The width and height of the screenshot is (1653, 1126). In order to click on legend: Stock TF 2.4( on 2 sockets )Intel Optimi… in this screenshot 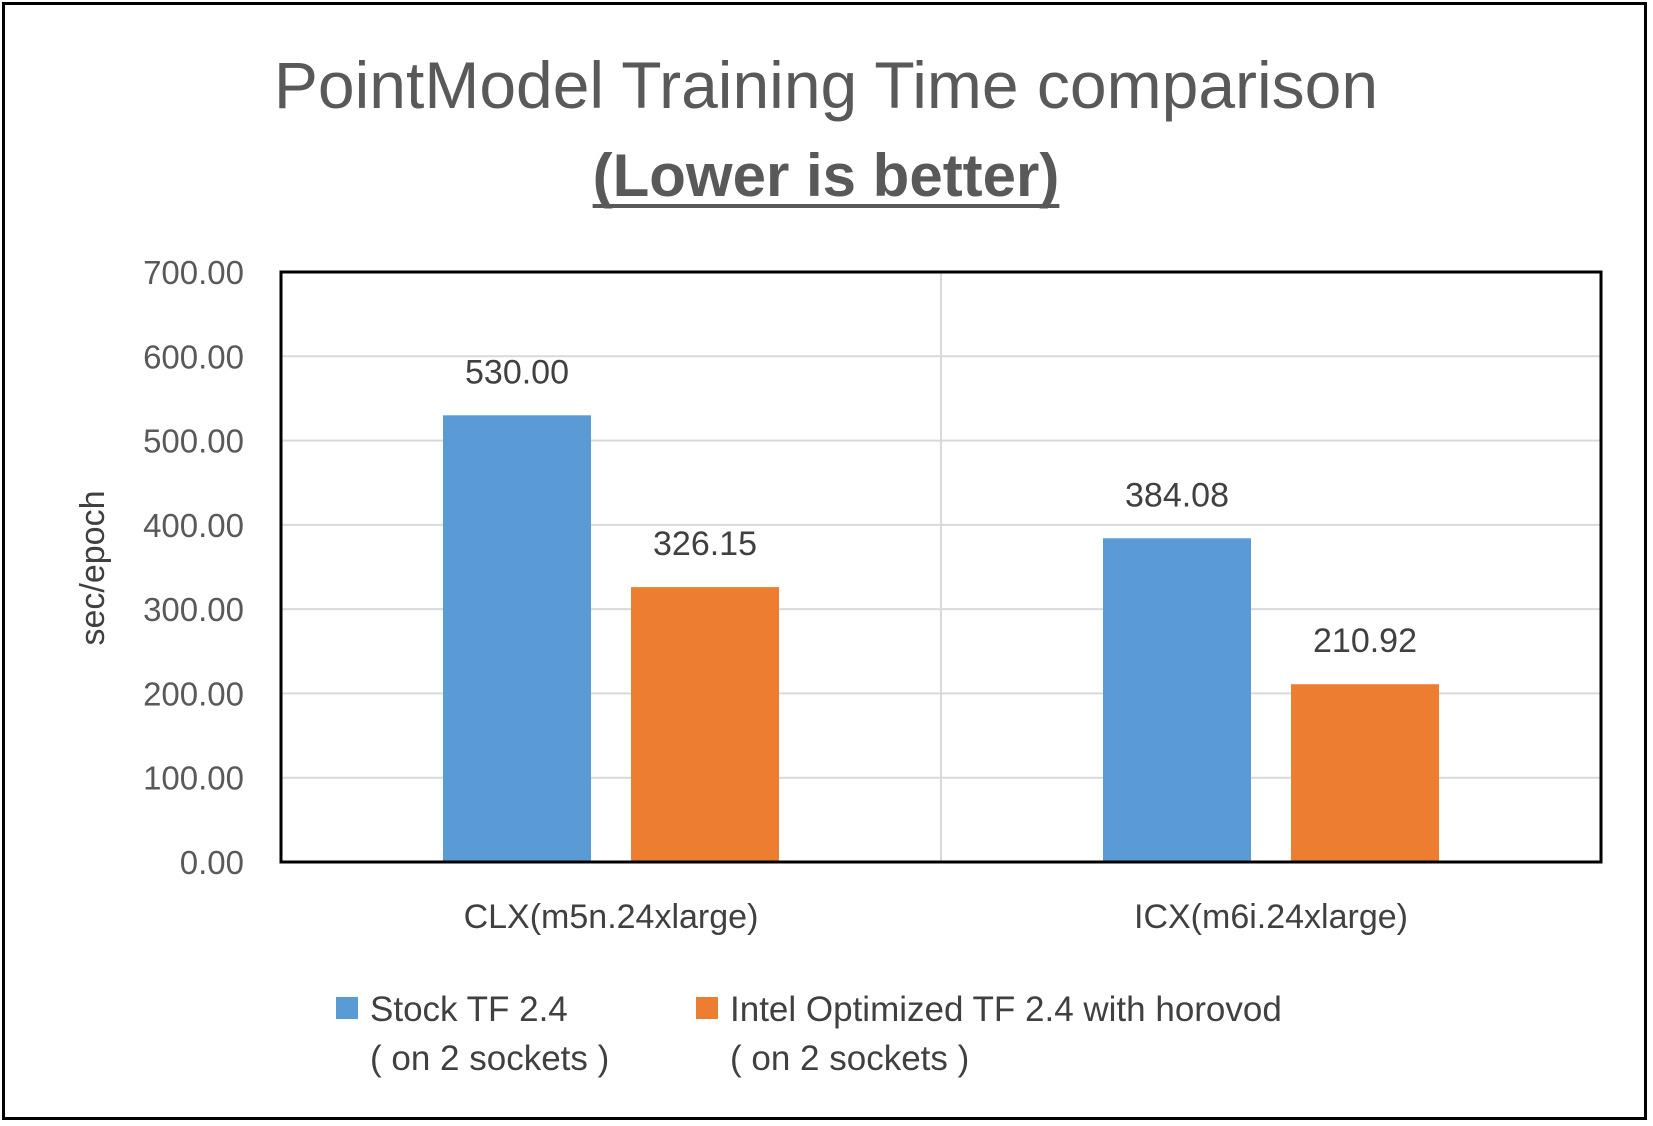, I will do `click(809, 1034)`.